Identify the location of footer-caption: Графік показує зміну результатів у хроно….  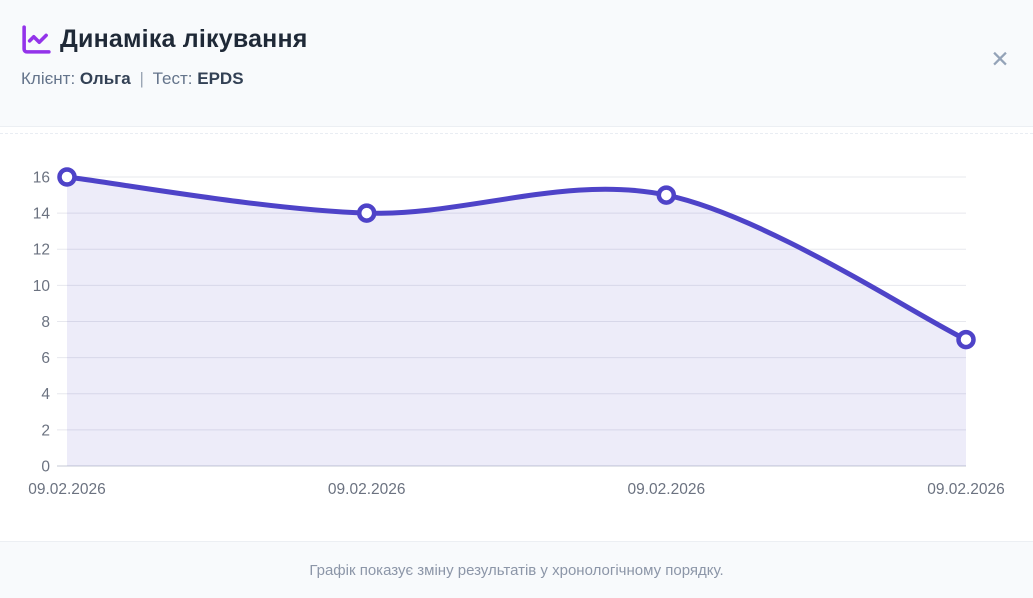
(516, 570).